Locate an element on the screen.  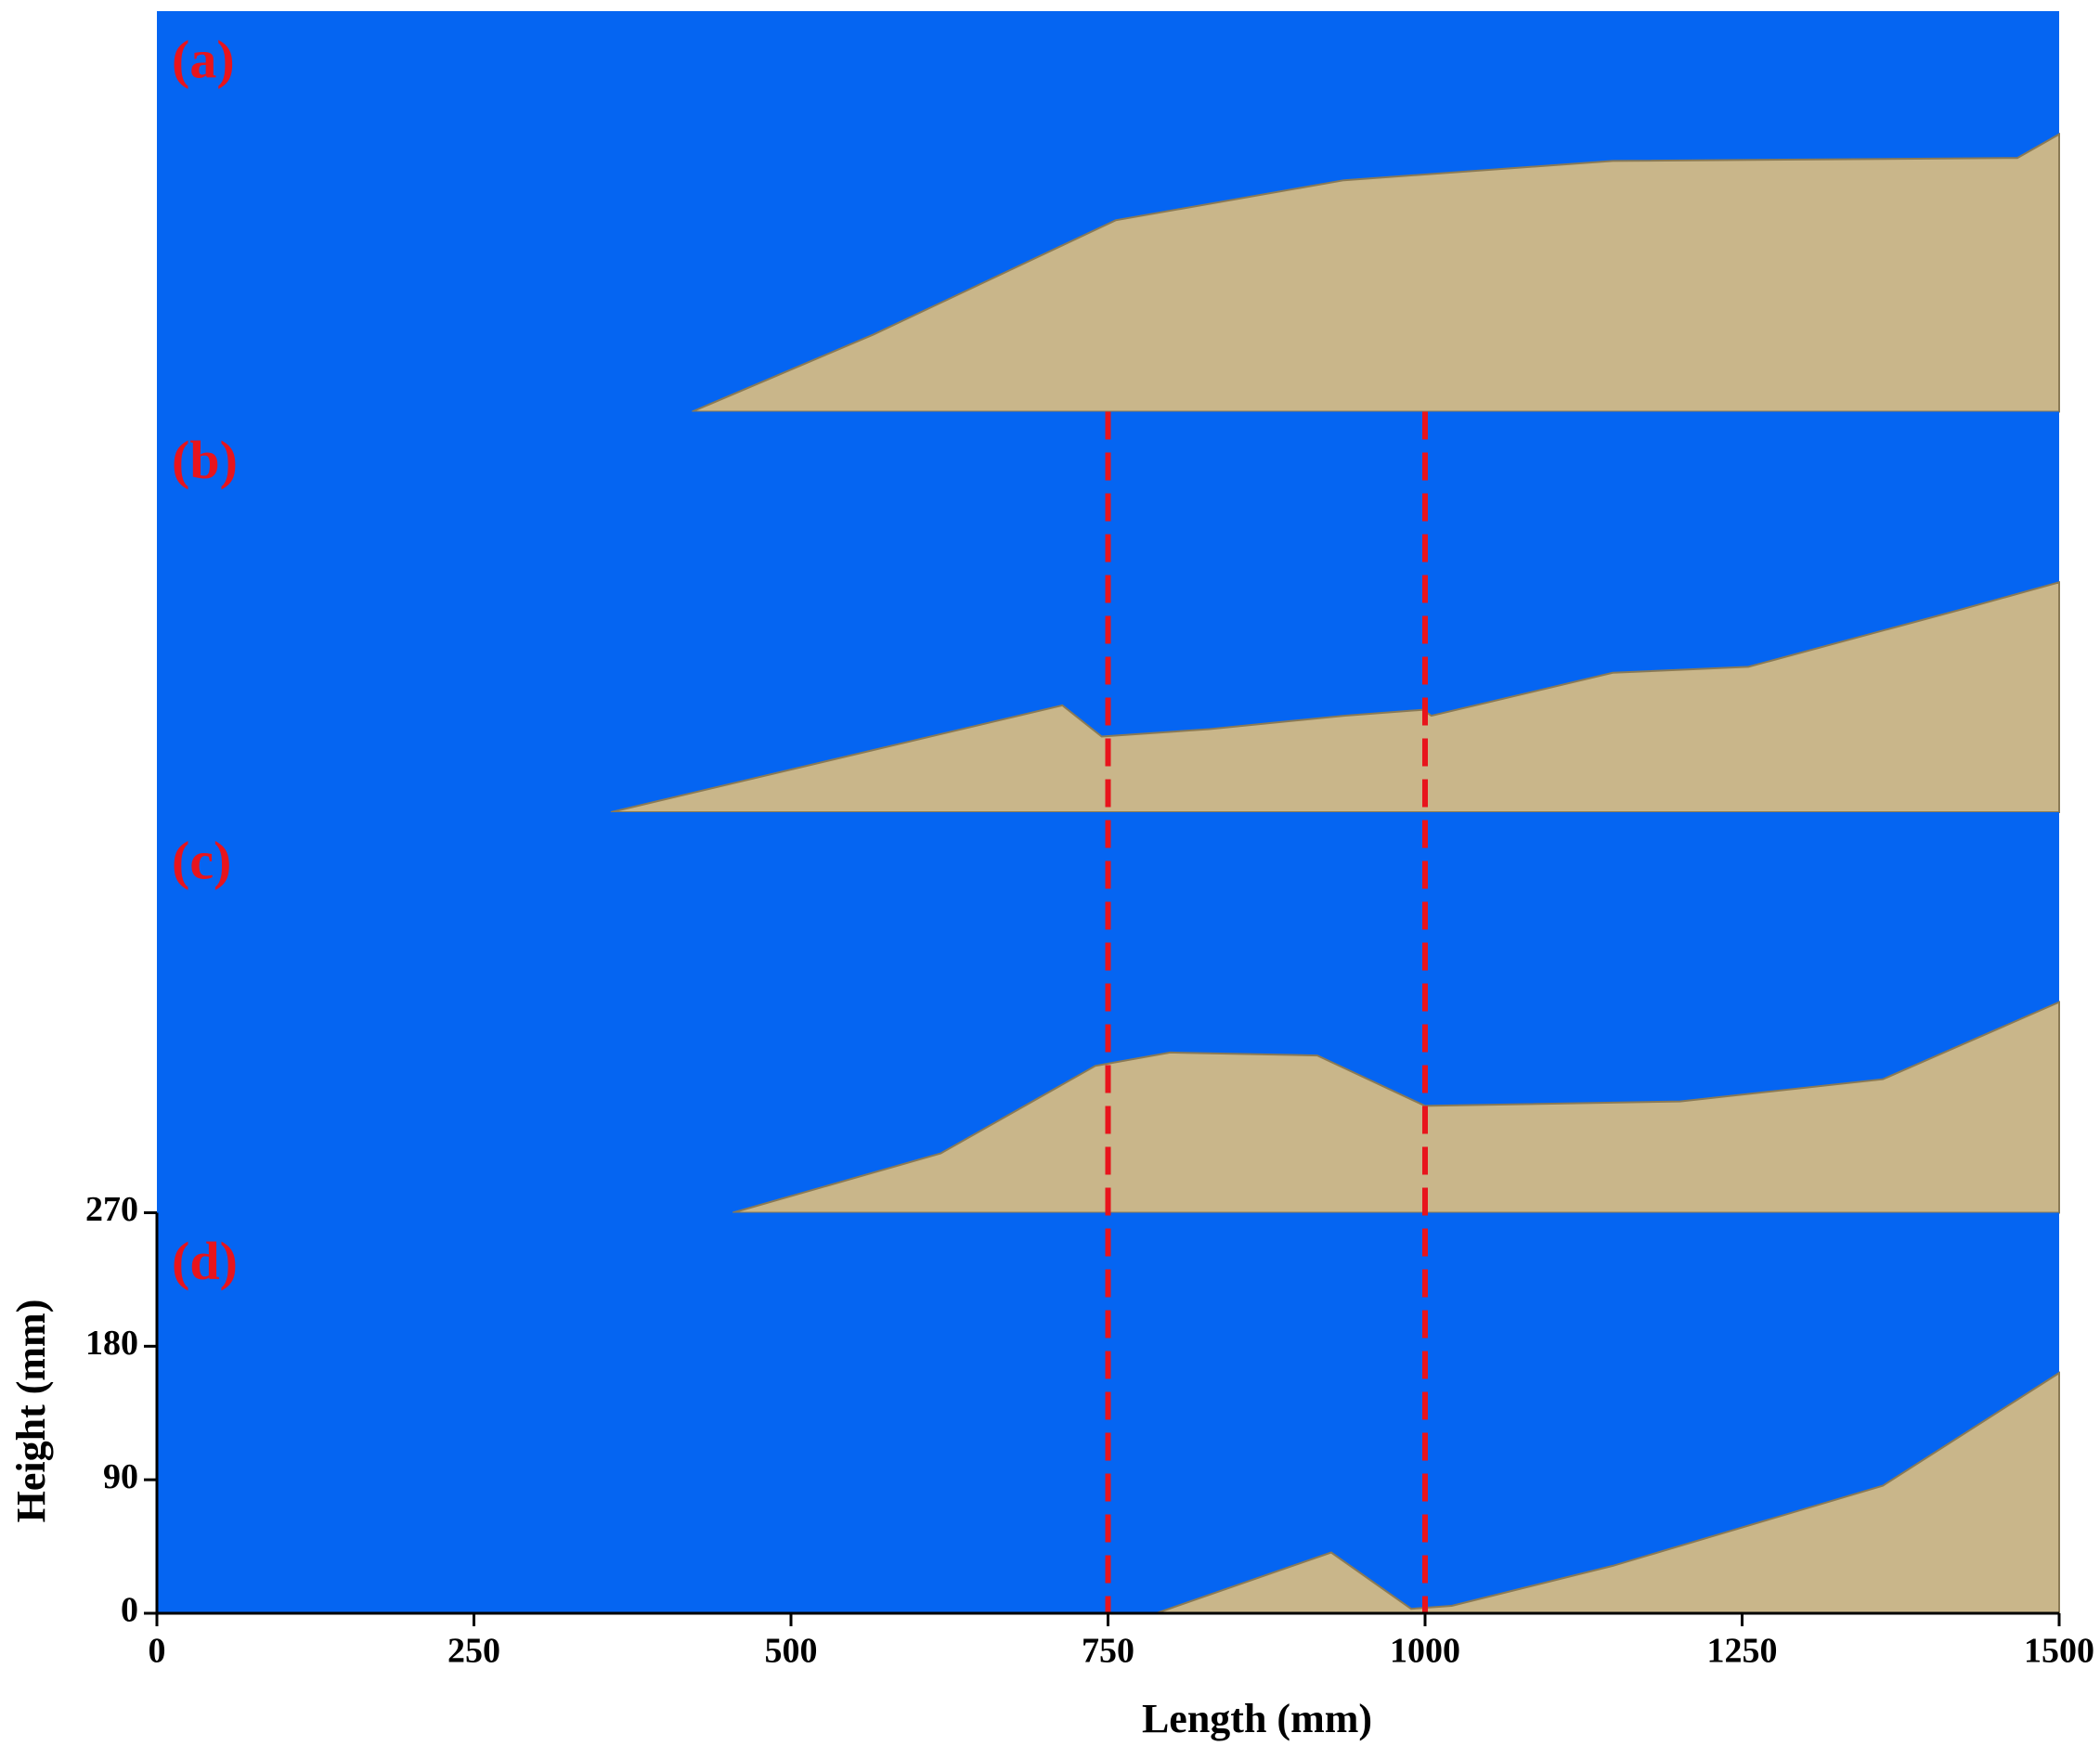
x-tick-label: 250 is located at coordinates (473, 1652).